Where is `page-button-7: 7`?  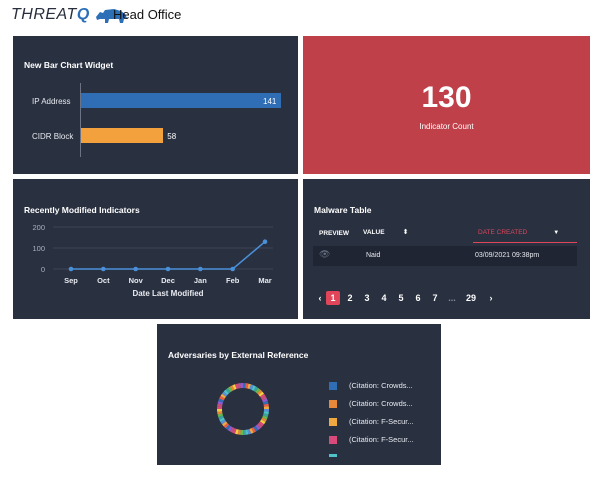 page-button-7: 7 is located at coordinates (435, 298).